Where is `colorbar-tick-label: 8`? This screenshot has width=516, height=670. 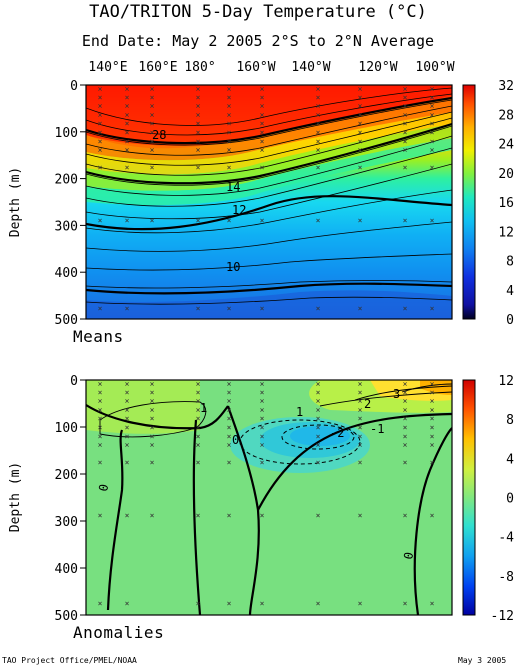 colorbar-tick-label: 8 is located at coordinates (510, 420).